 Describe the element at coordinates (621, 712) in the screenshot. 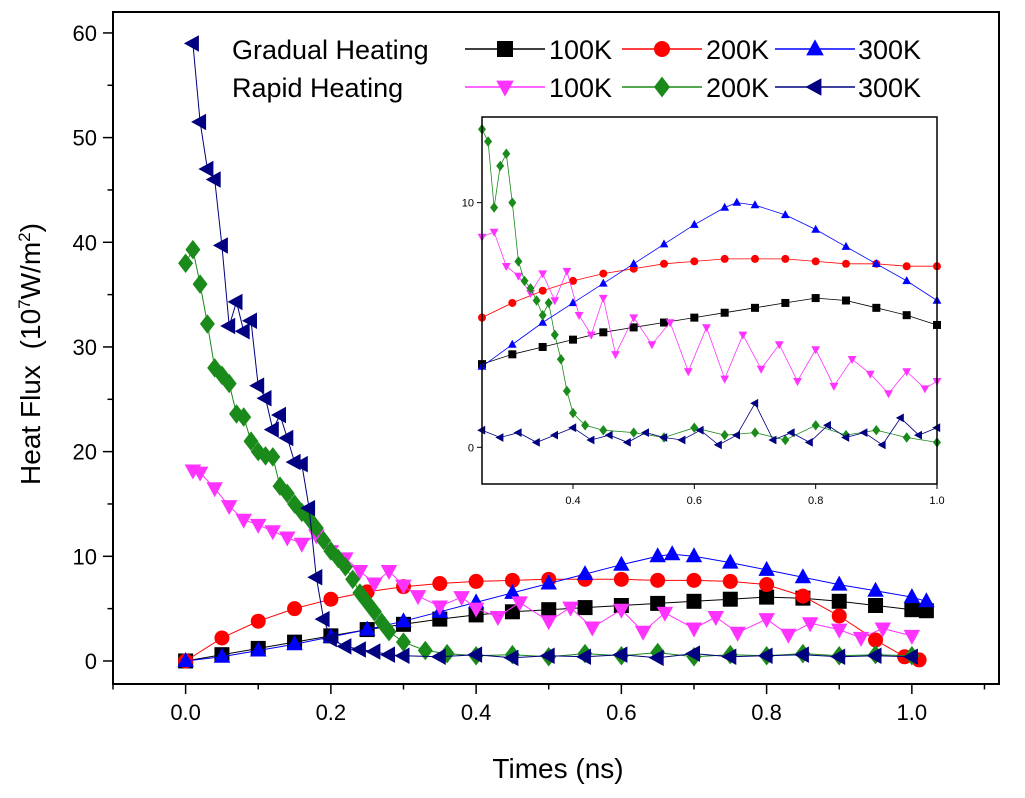

I see `main-xtick-label: 0.6` at that location.